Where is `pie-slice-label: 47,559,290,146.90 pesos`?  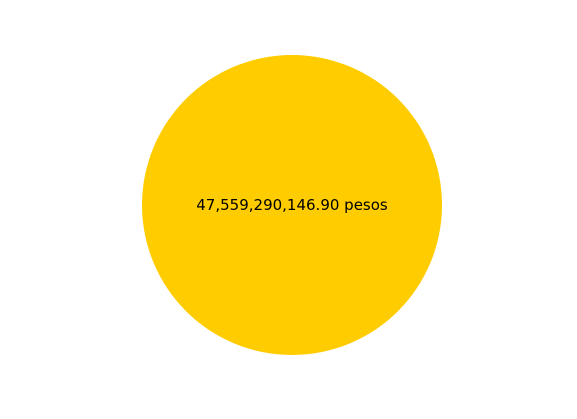
pie-slice-label: 47,559,290,146.90 pesos is located at coordinates (292, 205).